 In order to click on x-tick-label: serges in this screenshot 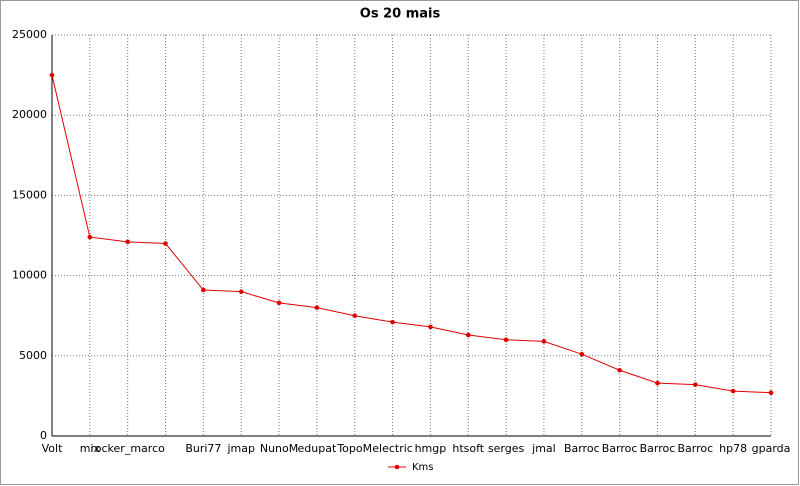, I will do `click(506, 448)`.